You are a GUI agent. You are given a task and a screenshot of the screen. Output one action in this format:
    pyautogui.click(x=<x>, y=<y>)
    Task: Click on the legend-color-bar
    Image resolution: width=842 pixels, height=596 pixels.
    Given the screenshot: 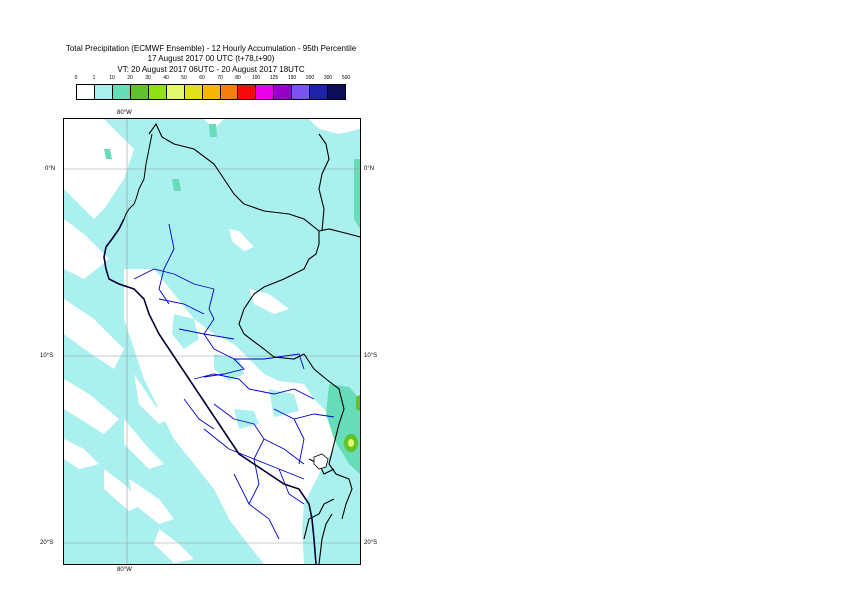 What is the action you would take?
    pyautogui.click(x=211, y=92)
    